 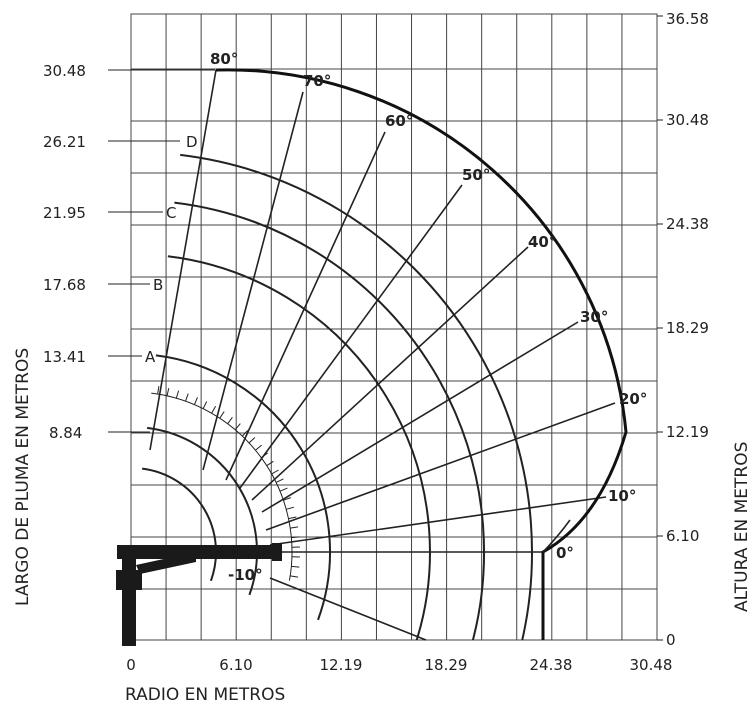 What do you see at coordinates (64, 71) in the screenshot?
I see `boom-length-tick: 30.48` at bounding box center [64, 71].